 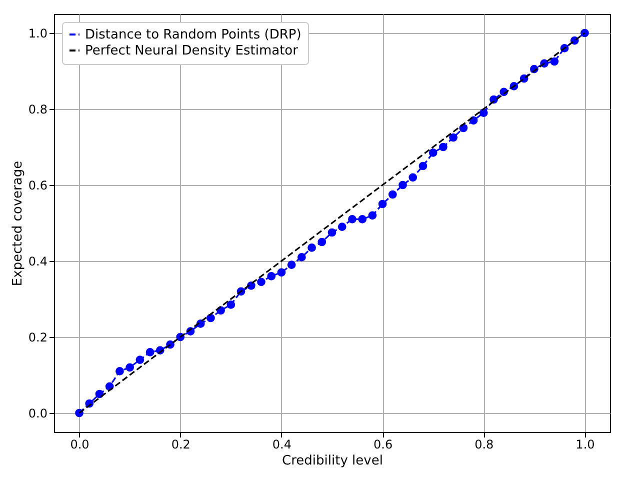 I want to click on x-tick-label: 1.0, so click(x=585, y=445).